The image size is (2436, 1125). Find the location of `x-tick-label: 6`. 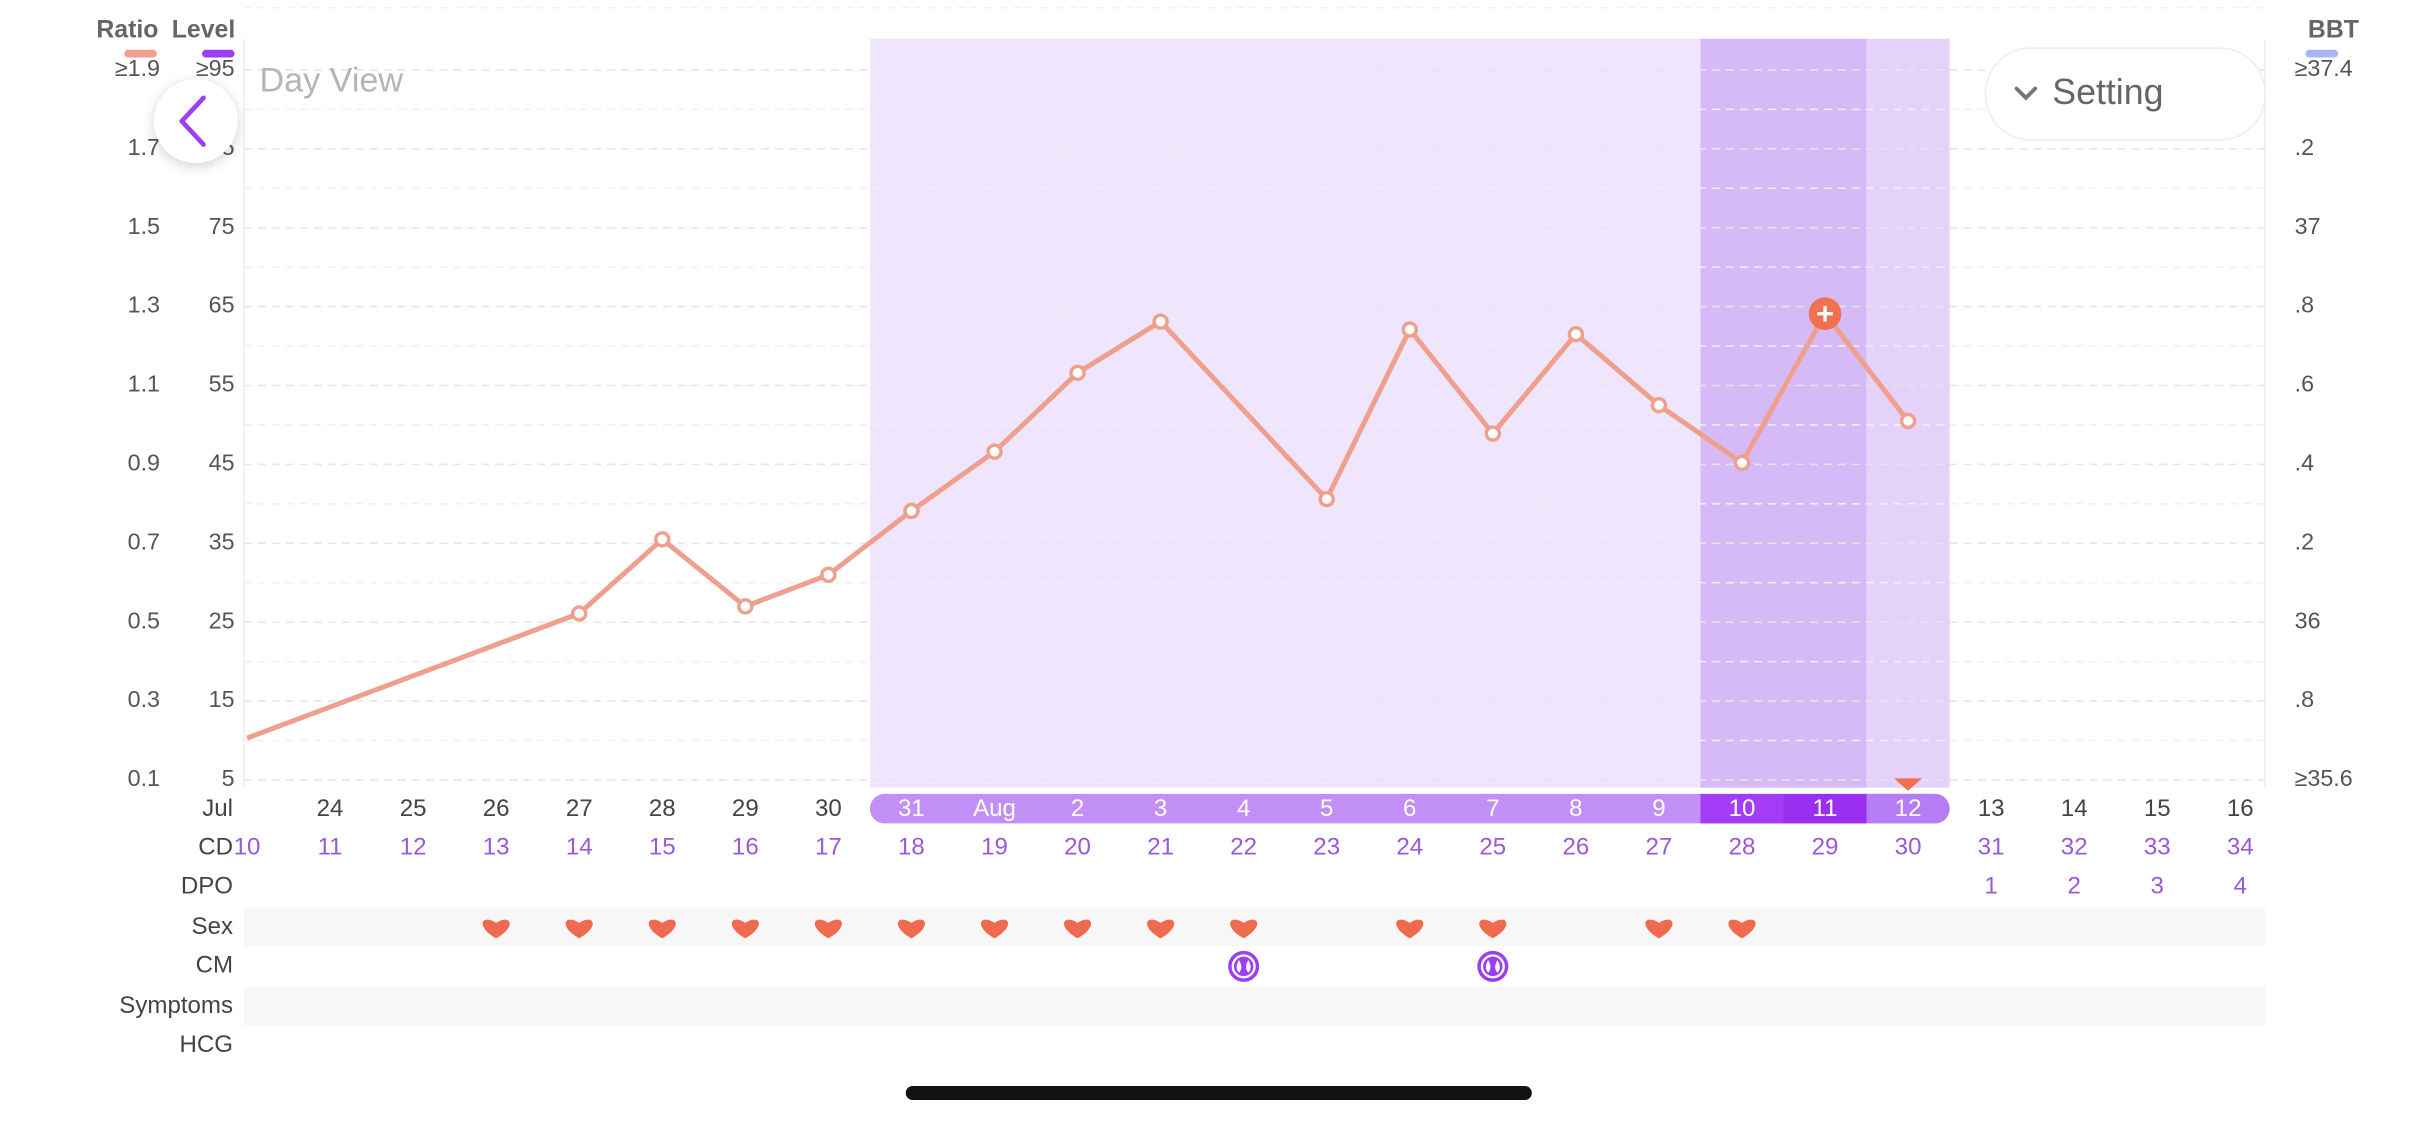

x-tick-label: 6 is located at coordinates (1409, 808).